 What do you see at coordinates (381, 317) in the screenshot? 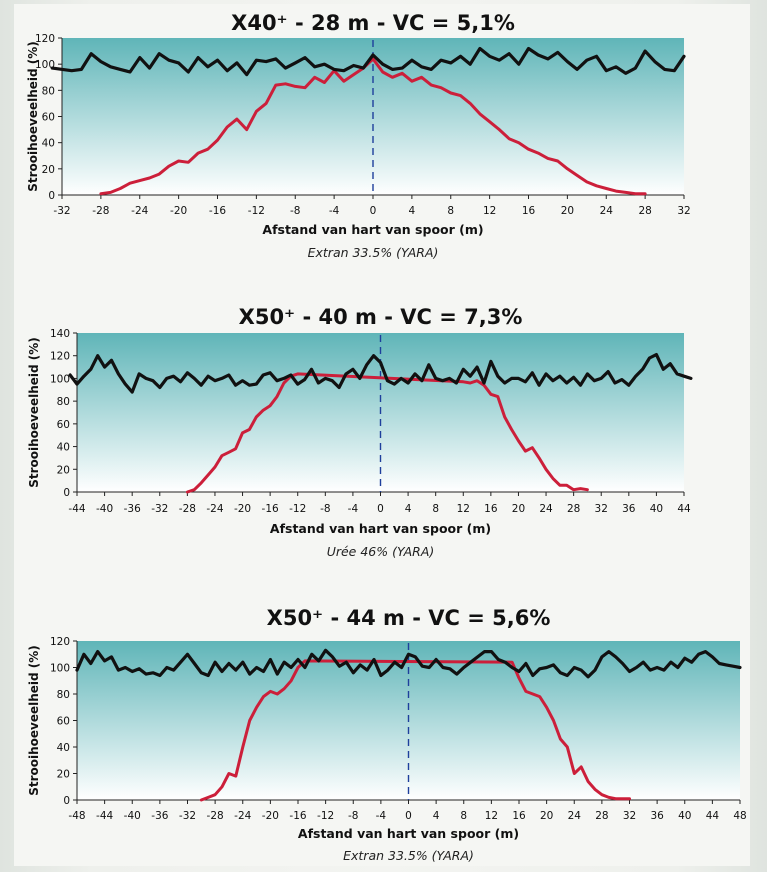
I see `chart-title: X50⁺ - 40 m - VC = 7,3%` at bounding box center [381, 317].